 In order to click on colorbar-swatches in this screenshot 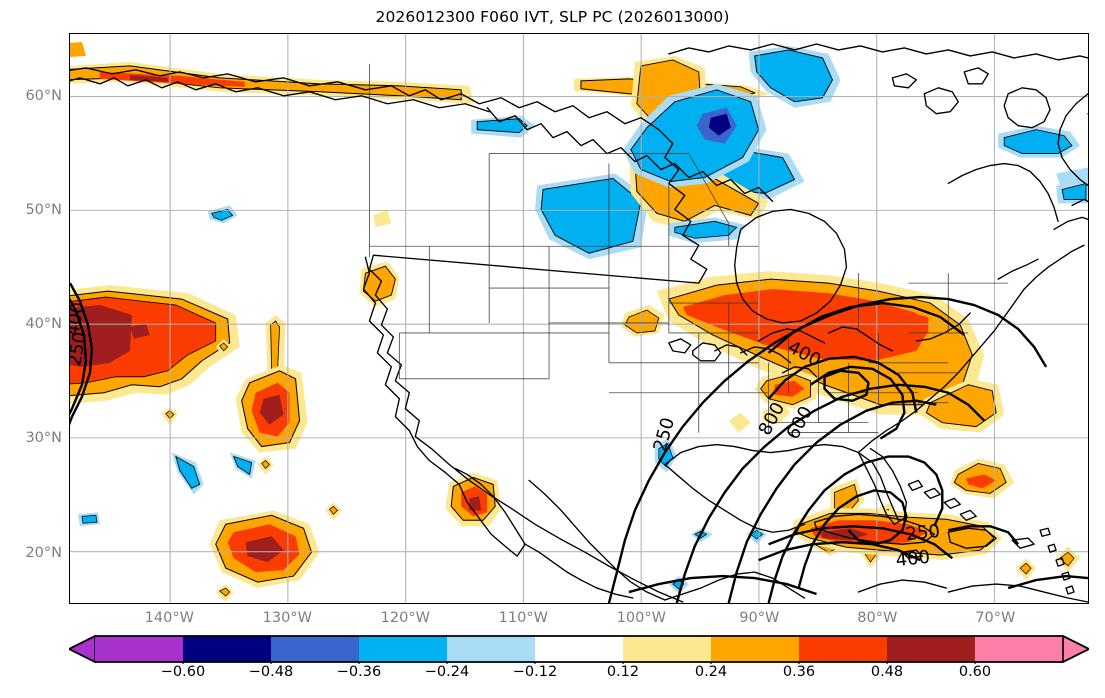, I will do `click(579, 649)`.